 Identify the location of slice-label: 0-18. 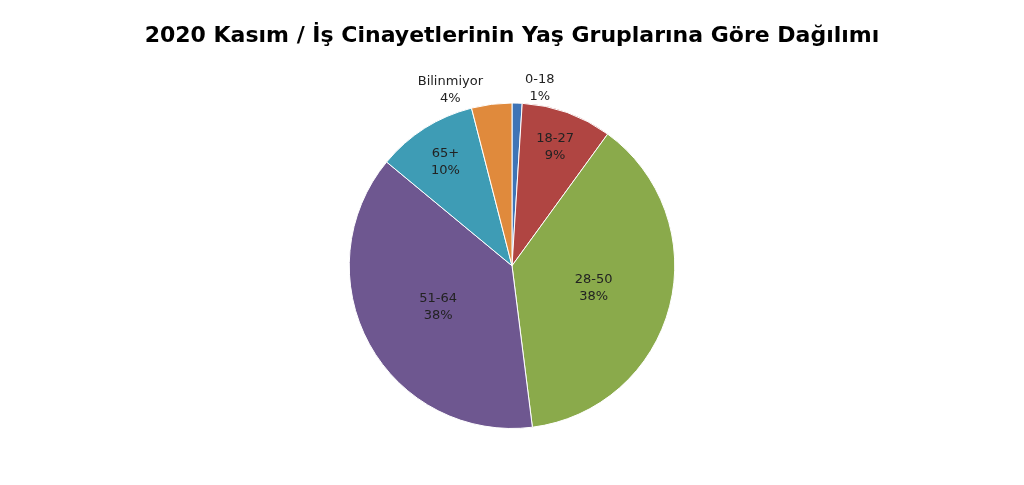
(540, 79).